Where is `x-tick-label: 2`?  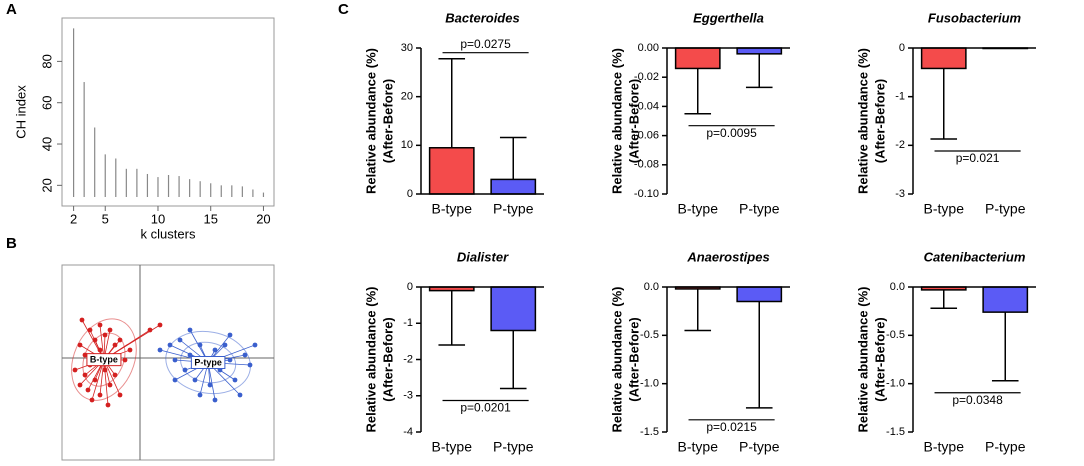
x-tick-label: 2 is located at coordinates (73, 218).